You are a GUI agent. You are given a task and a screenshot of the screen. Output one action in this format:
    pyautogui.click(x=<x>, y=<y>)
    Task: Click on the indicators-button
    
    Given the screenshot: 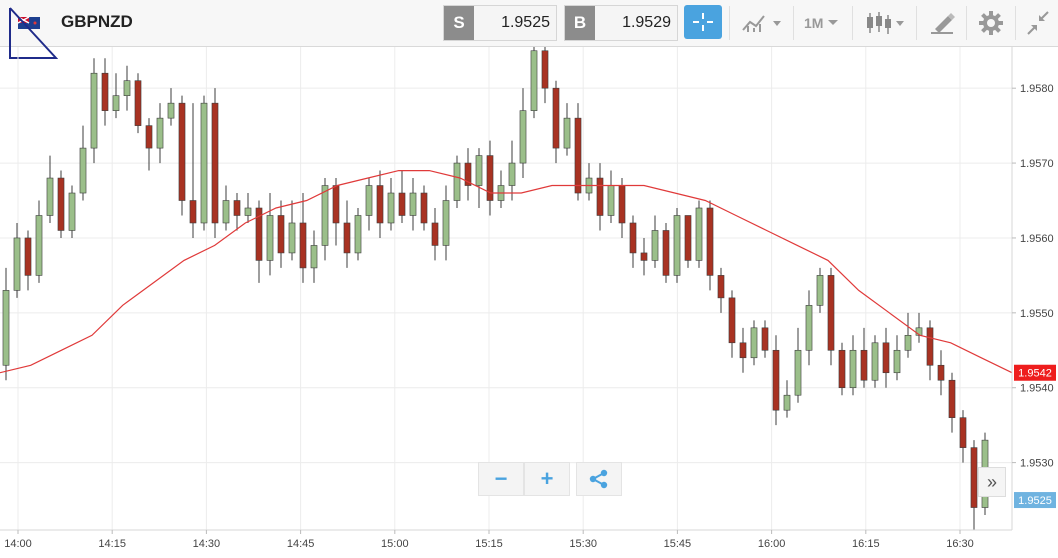 What is the action you would take?
    pyautogui.click(x=762, y=23)
    